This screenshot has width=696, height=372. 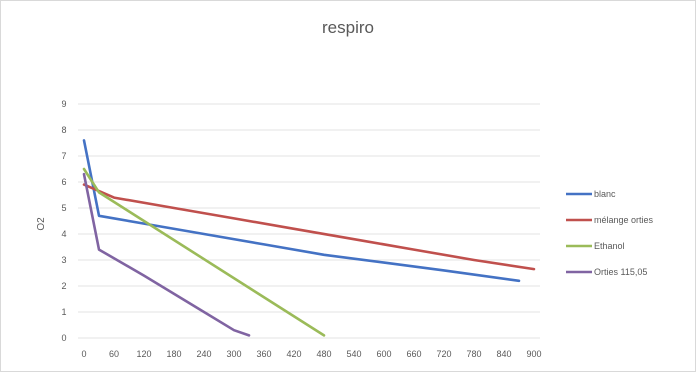 I want to click on x-tick-label: 600, so click(x=383, y=354).